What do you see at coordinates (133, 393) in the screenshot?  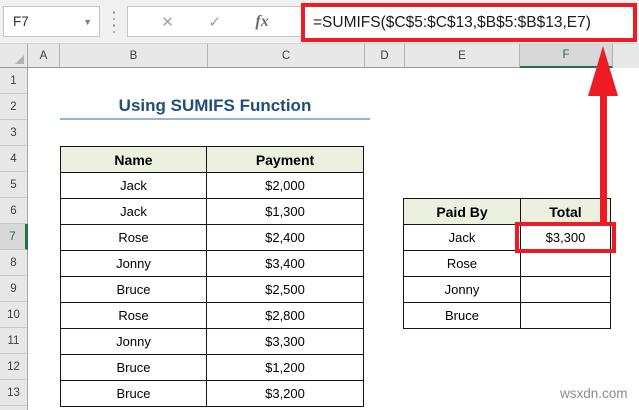 I see `payments-cell-8-0: Bruce` at bounding box center [133, 393].